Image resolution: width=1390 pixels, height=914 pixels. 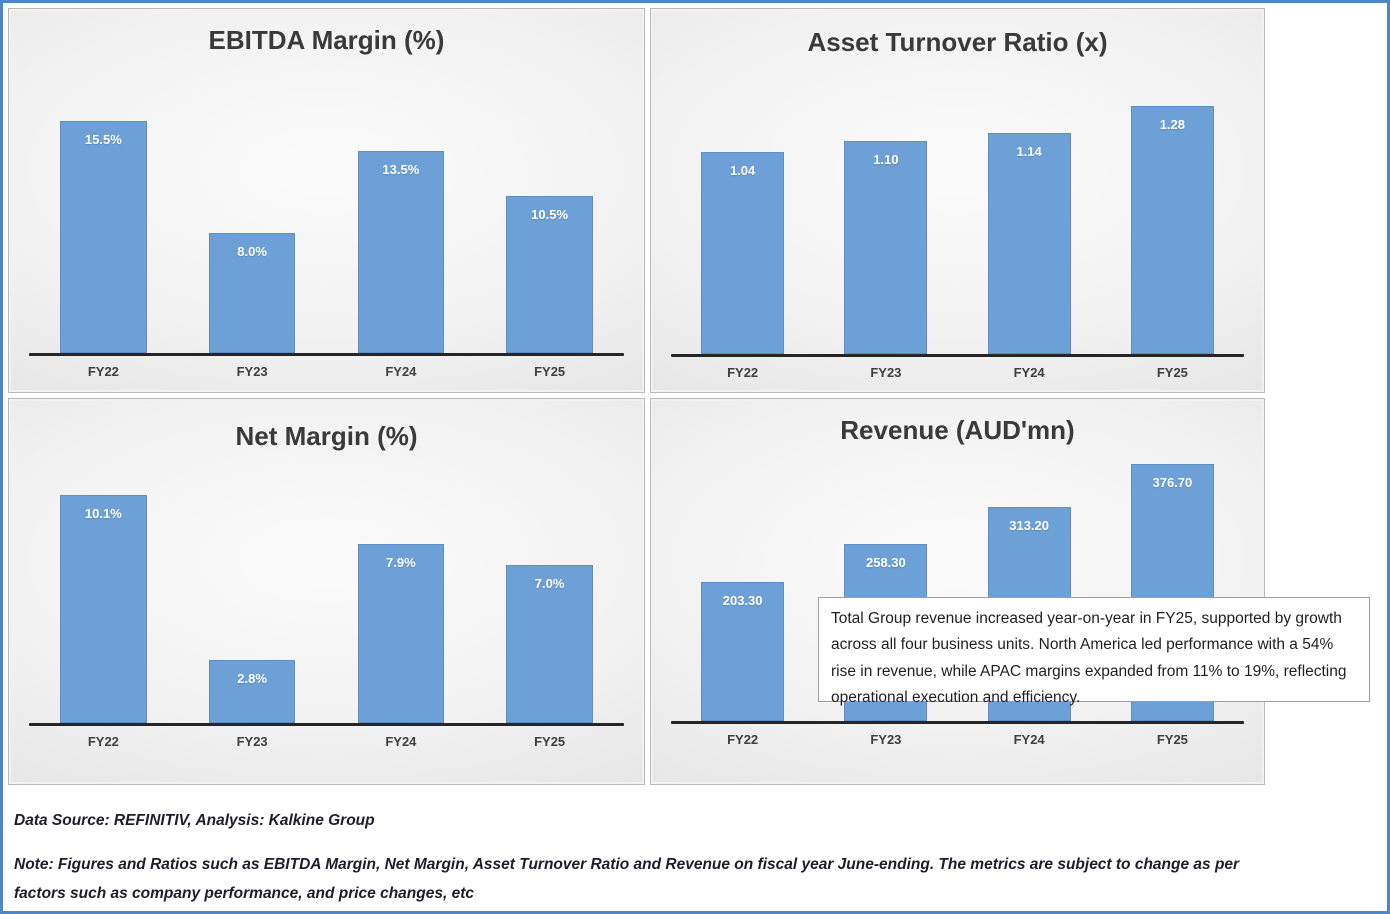 I want to click on bar-value-label: 258.30, so click(x=885, y=563).